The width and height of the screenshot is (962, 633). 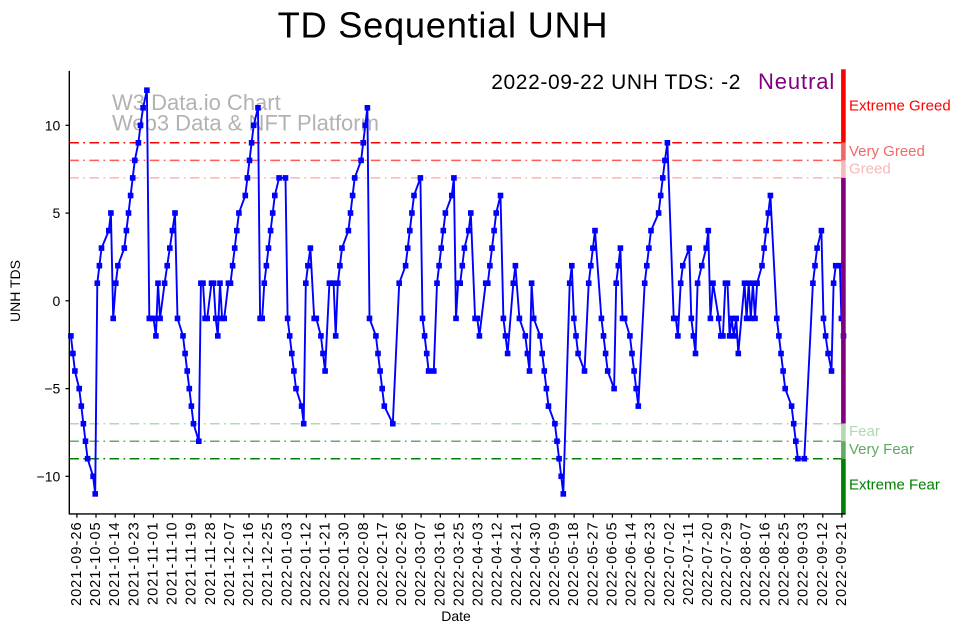 What do you see at coordinates (364, 563) in the screenshot?
I see `svg-text: 2022-02-08` at bounding box center [364, 563].